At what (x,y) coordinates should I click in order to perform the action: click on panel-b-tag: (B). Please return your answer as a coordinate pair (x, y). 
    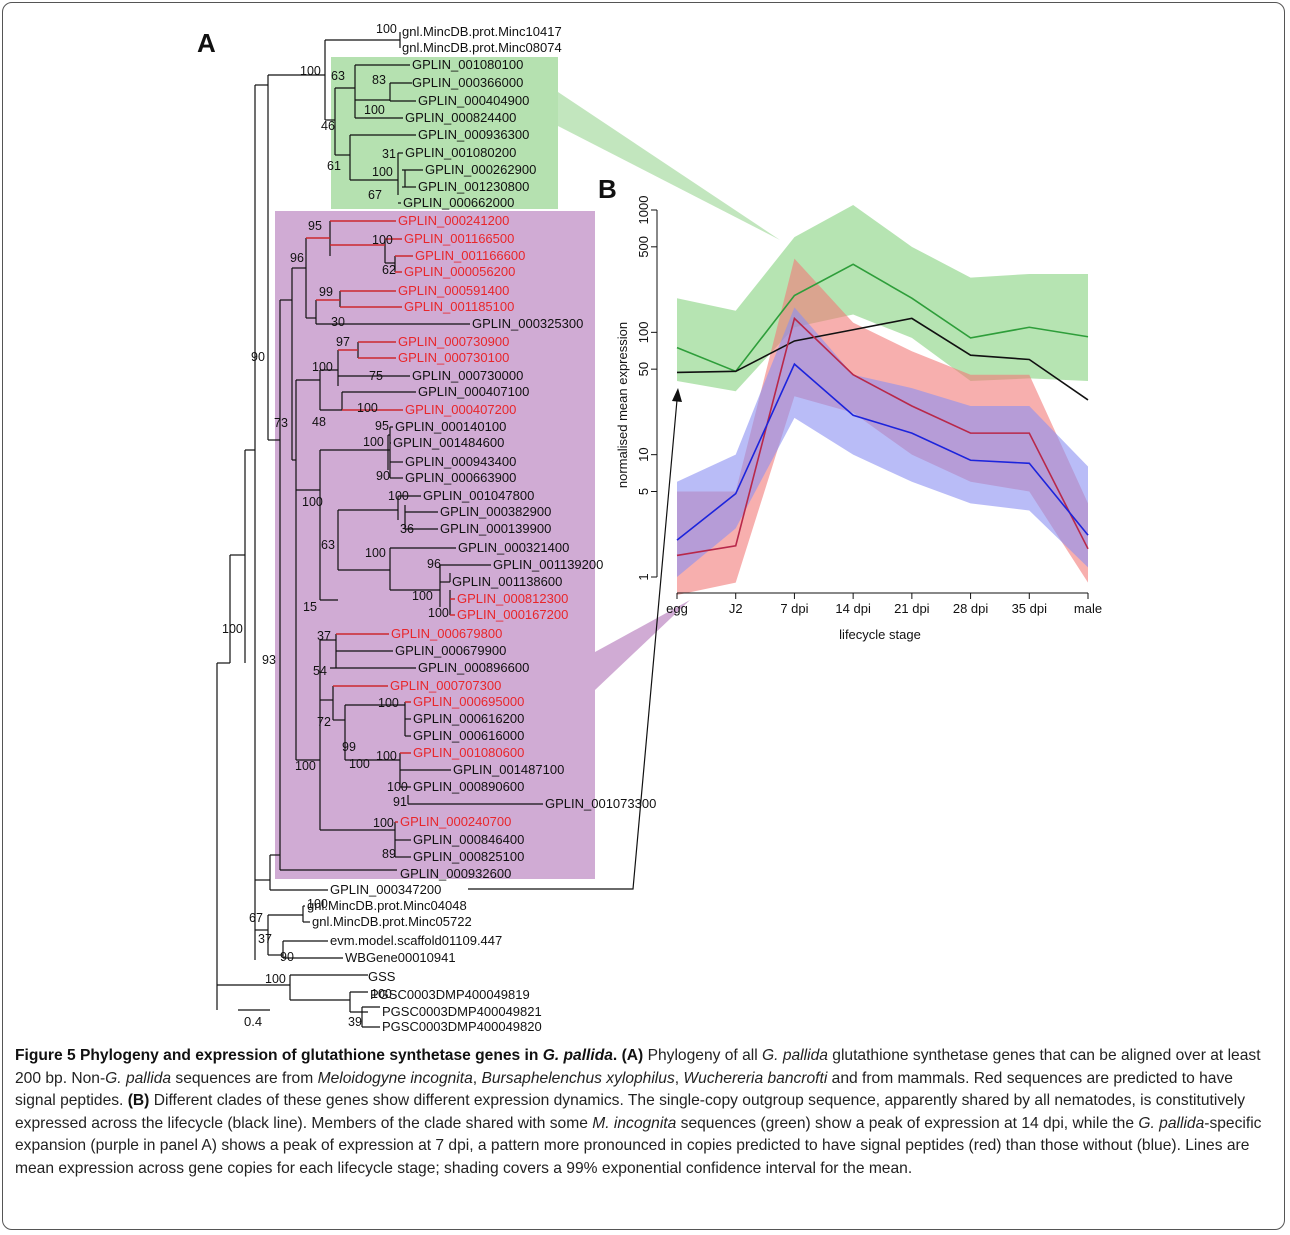
    Looking at the image, I should click on (138, 1100).